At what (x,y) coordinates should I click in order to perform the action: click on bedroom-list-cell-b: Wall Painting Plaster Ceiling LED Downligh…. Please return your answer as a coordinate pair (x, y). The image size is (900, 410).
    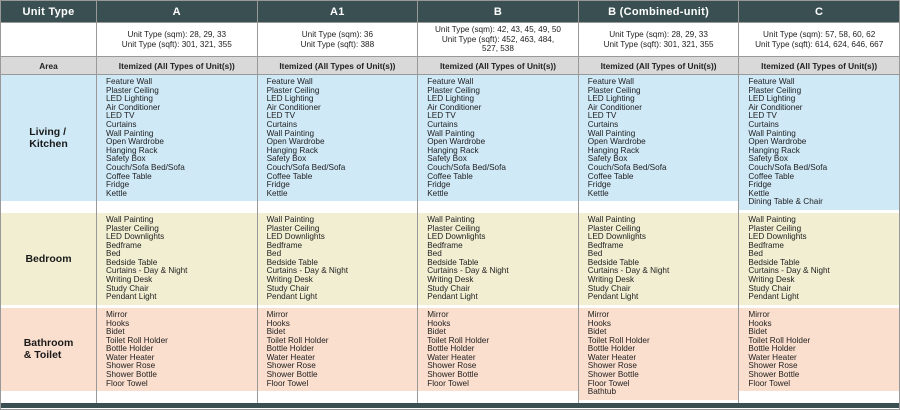
    Looking at the image, I should click on (497, 260).